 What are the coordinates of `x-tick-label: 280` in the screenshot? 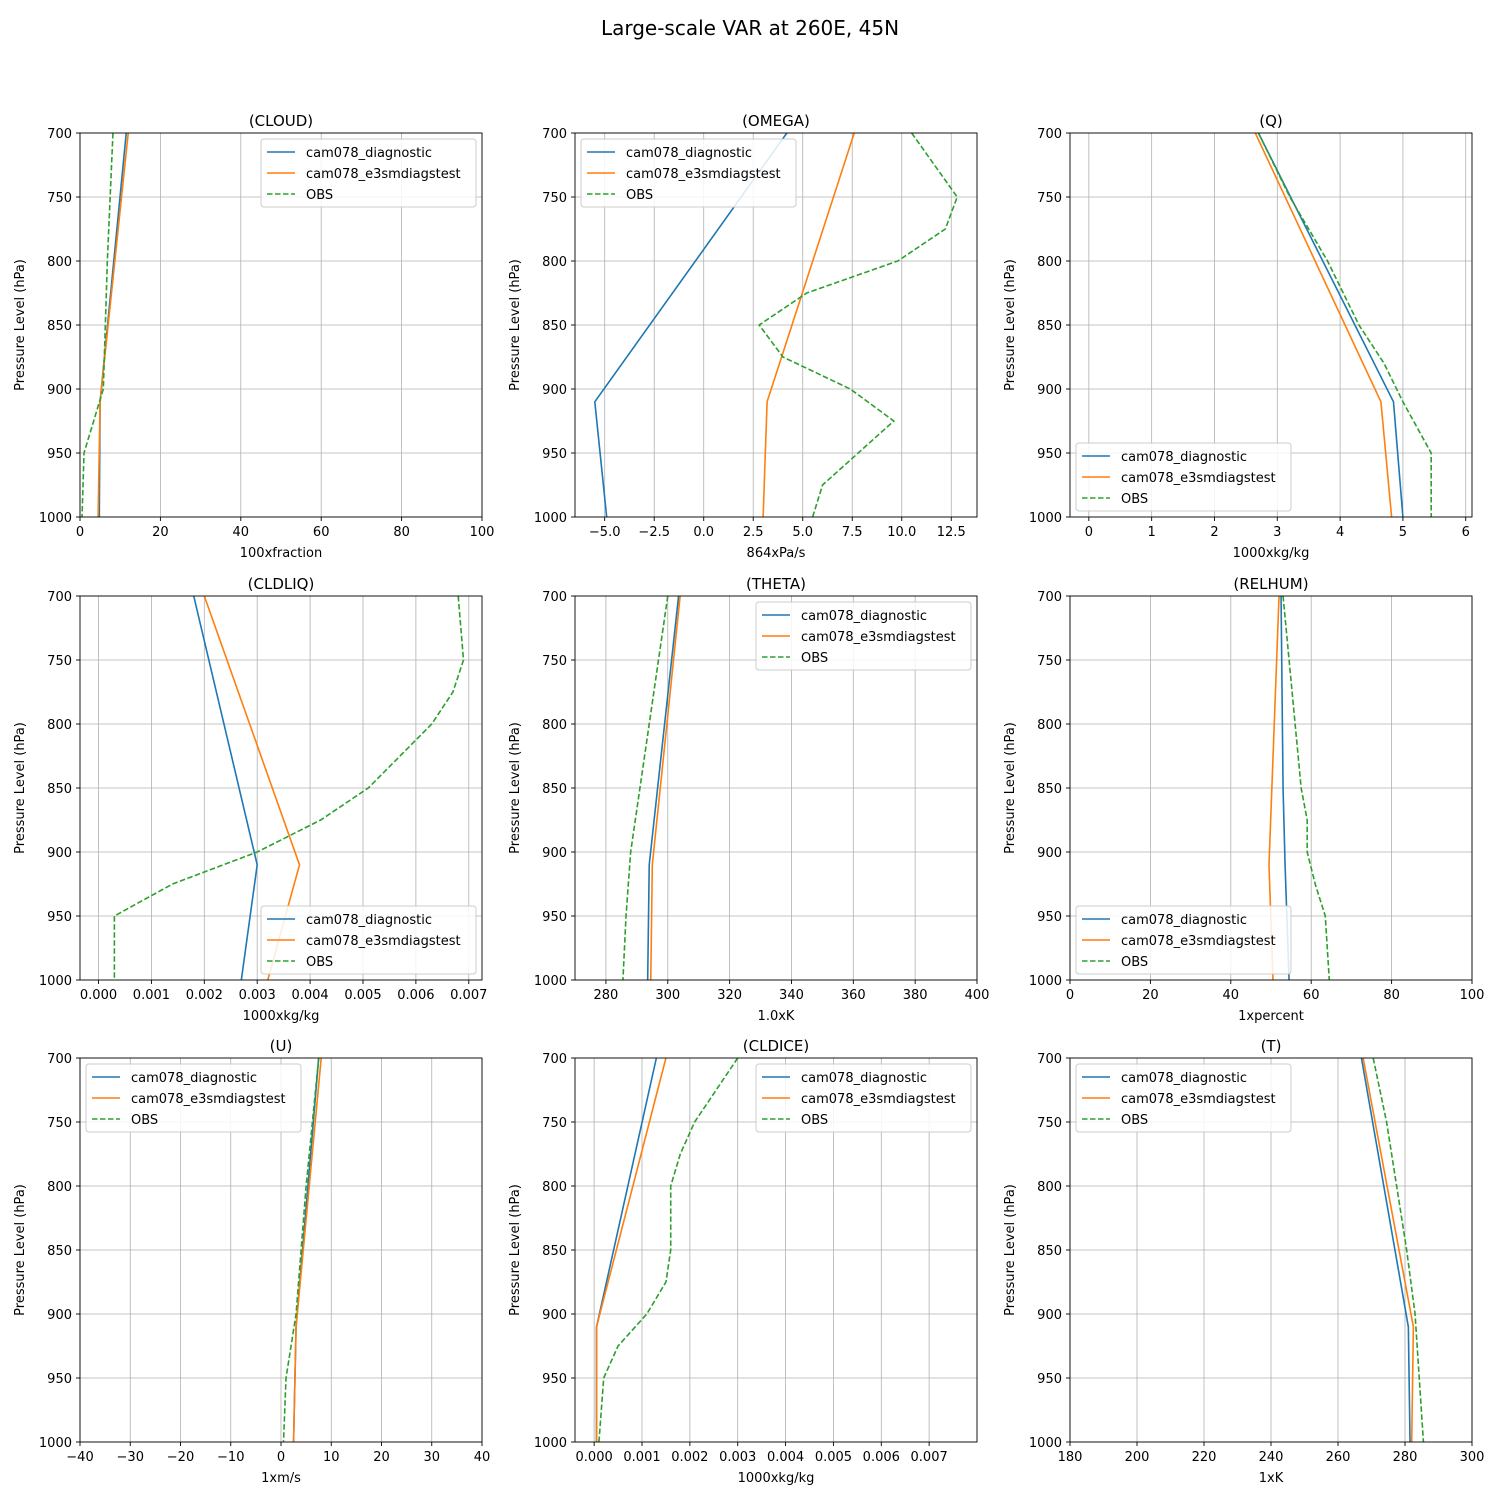 It's located at (606, 995).